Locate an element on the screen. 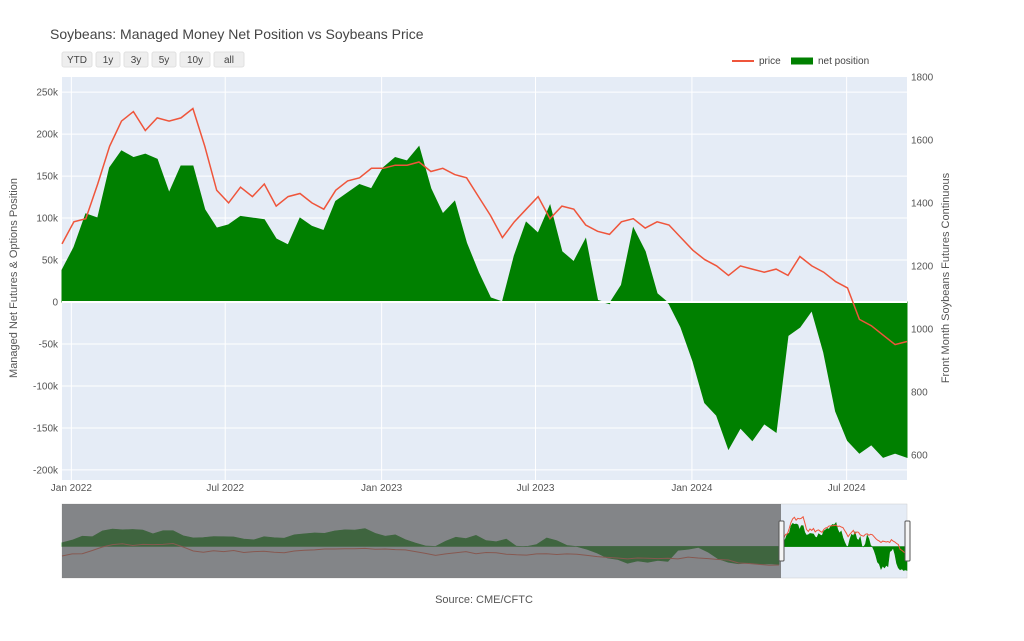  y-left-axis-title: Managed Net Futures & Options Position is located at coordinates (14, 278).